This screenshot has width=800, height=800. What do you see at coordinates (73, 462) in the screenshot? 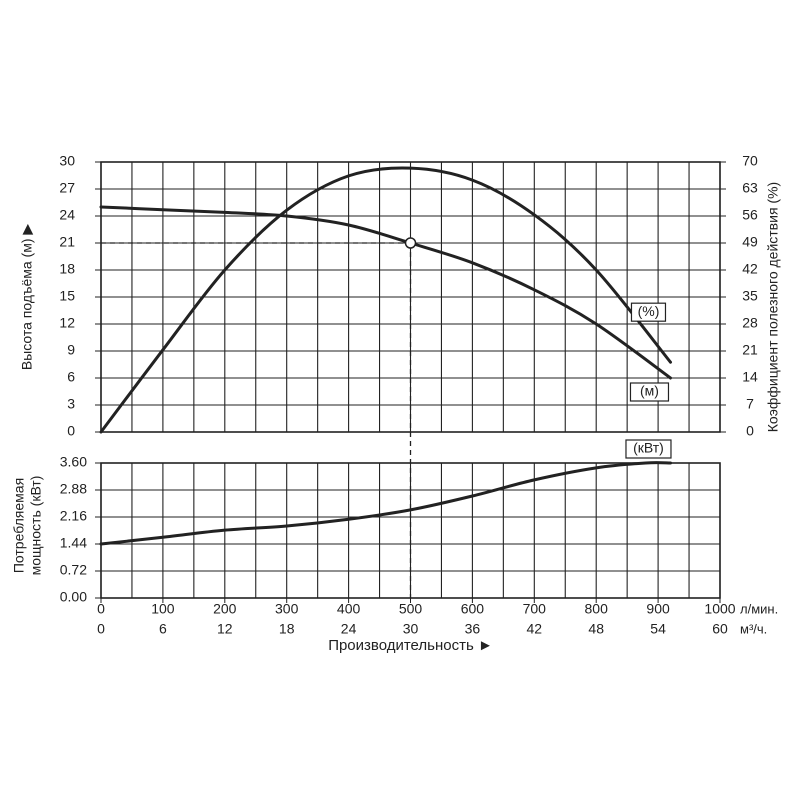
I see `y-tick-label: 3.60` at bounding box center [73, 462].